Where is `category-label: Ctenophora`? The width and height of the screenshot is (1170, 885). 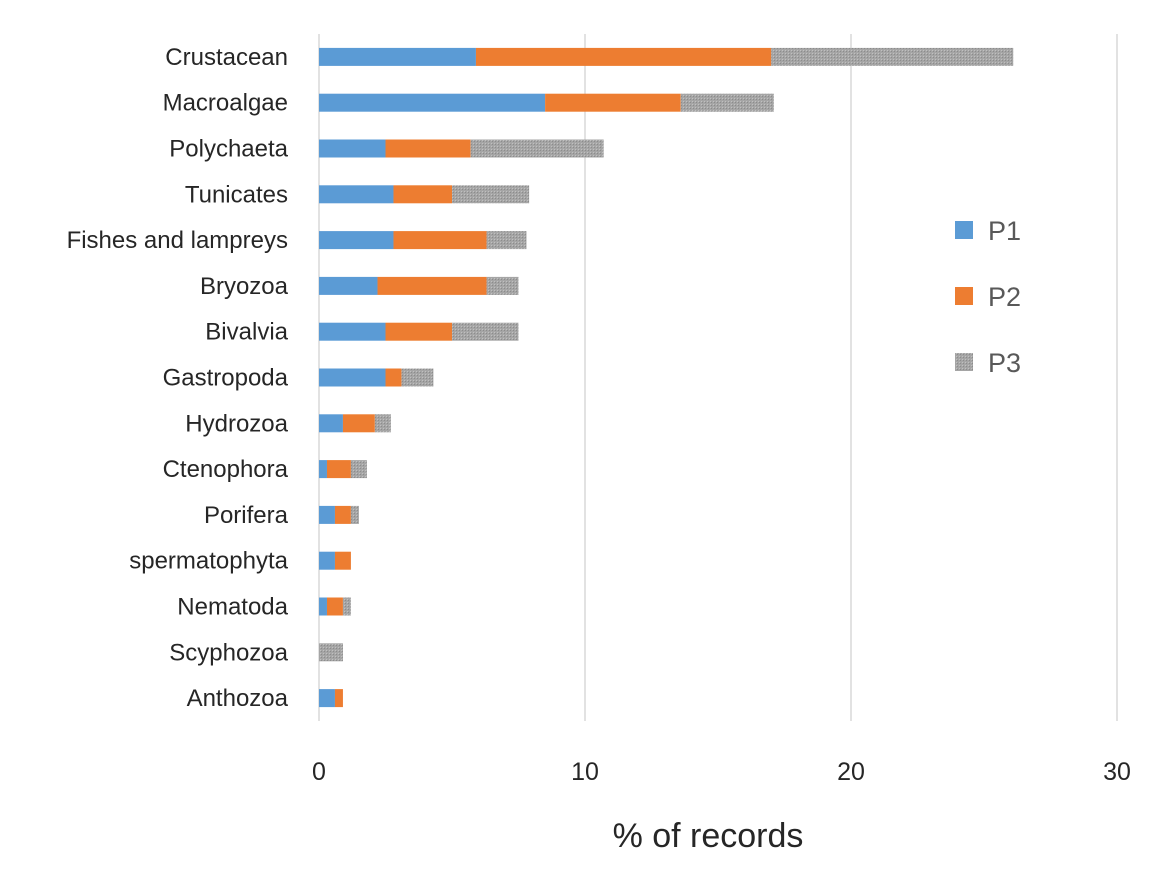 category-label: Ctenophora is located at coordinates (226, 469).